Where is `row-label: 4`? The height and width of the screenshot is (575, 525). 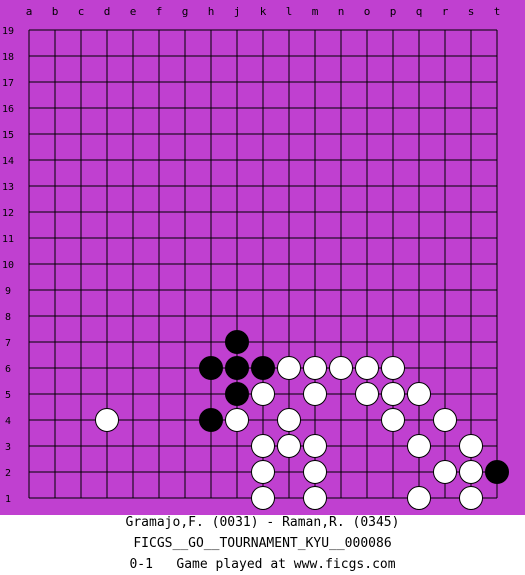
row-label: 4 is located at coordinates (8, 421).